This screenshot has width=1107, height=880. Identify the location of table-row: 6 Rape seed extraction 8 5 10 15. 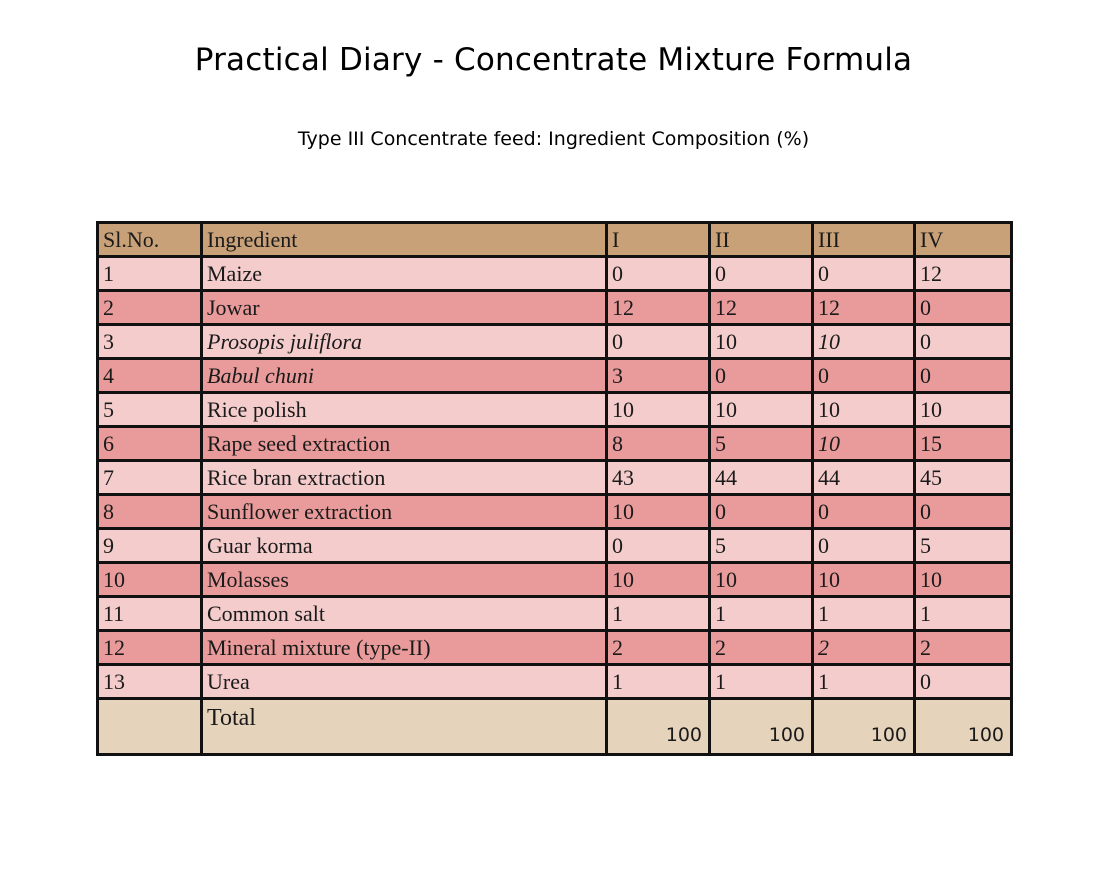
(554, 443).